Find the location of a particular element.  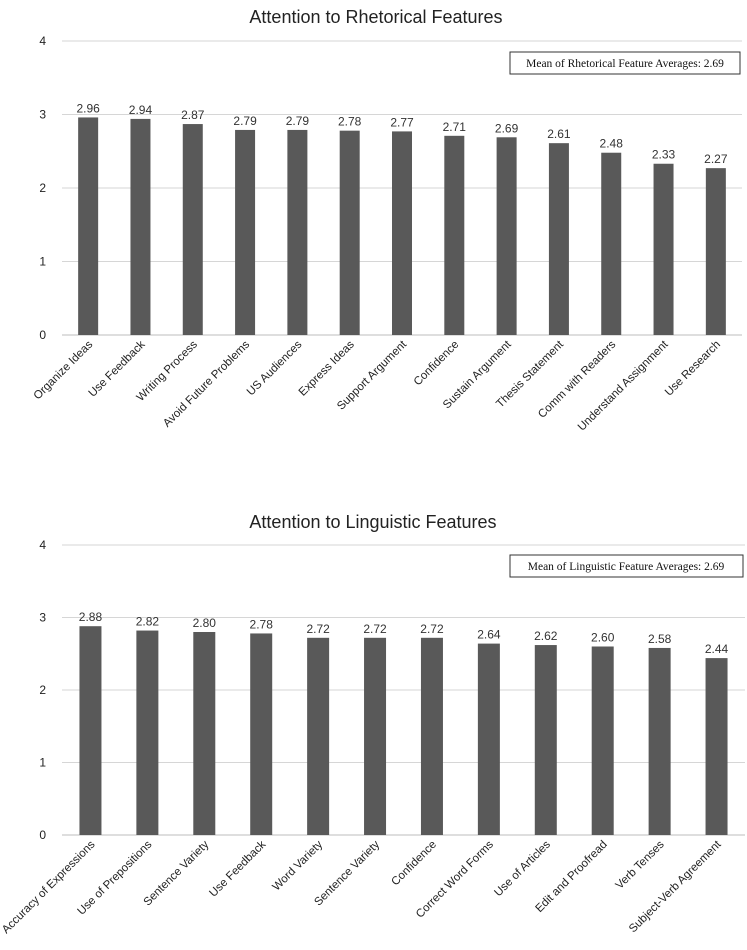

data-label: 2.48 is located at coordinates (612, 144).